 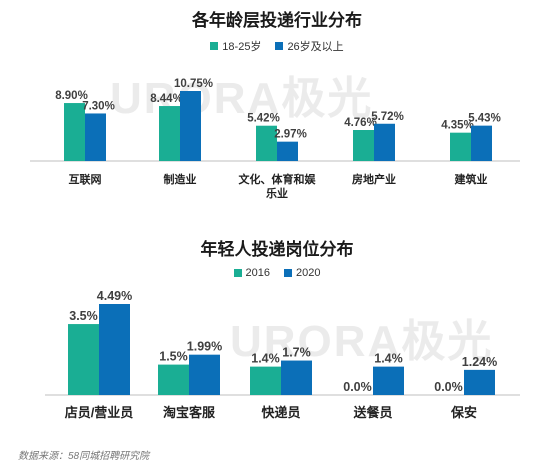 What do you see at coordinates (277, 273) in the screenshot?
I see `chart2-legend: 2016 2020` at bounding box center [277, 273].